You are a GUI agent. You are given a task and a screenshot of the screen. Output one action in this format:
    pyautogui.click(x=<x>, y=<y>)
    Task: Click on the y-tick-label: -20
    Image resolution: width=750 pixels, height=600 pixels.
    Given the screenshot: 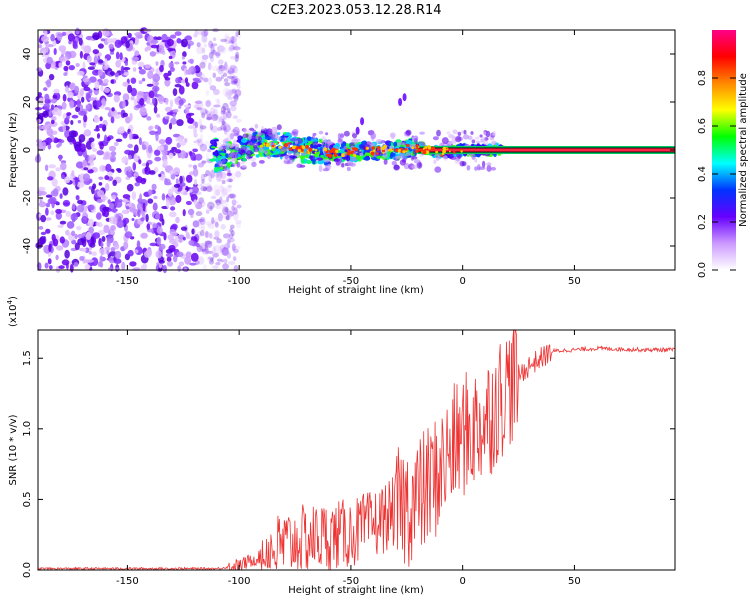 What is the action you would take?
    pyautogui.click(x=27, y=198)
    